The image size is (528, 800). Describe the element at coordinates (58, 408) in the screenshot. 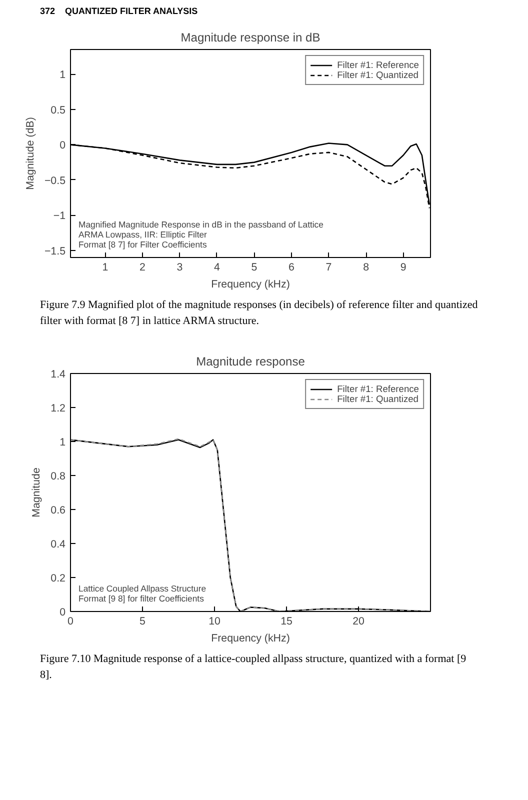

I see `y-tick-label: 1.2` at that location.